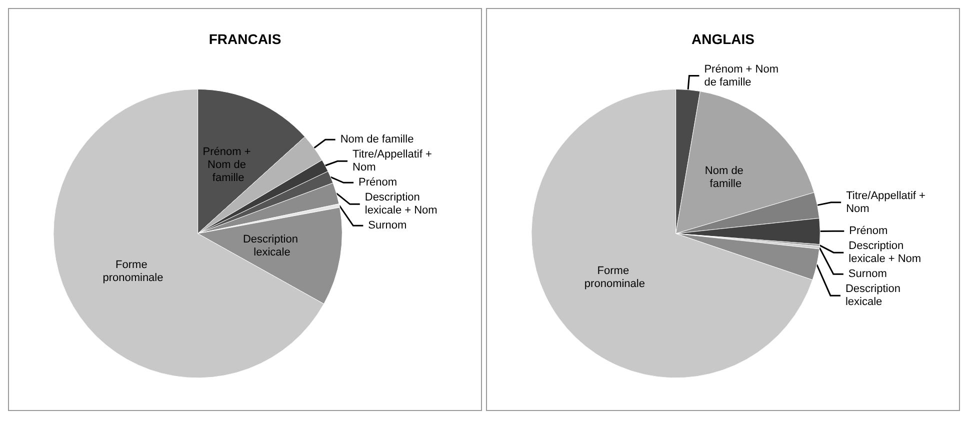 This screenshot has height=423, width=968. What do you see at coordinates (245, 39) in the screenshot?
I see `chart-title: FRANCAIS` at bounding box center [245, 39].